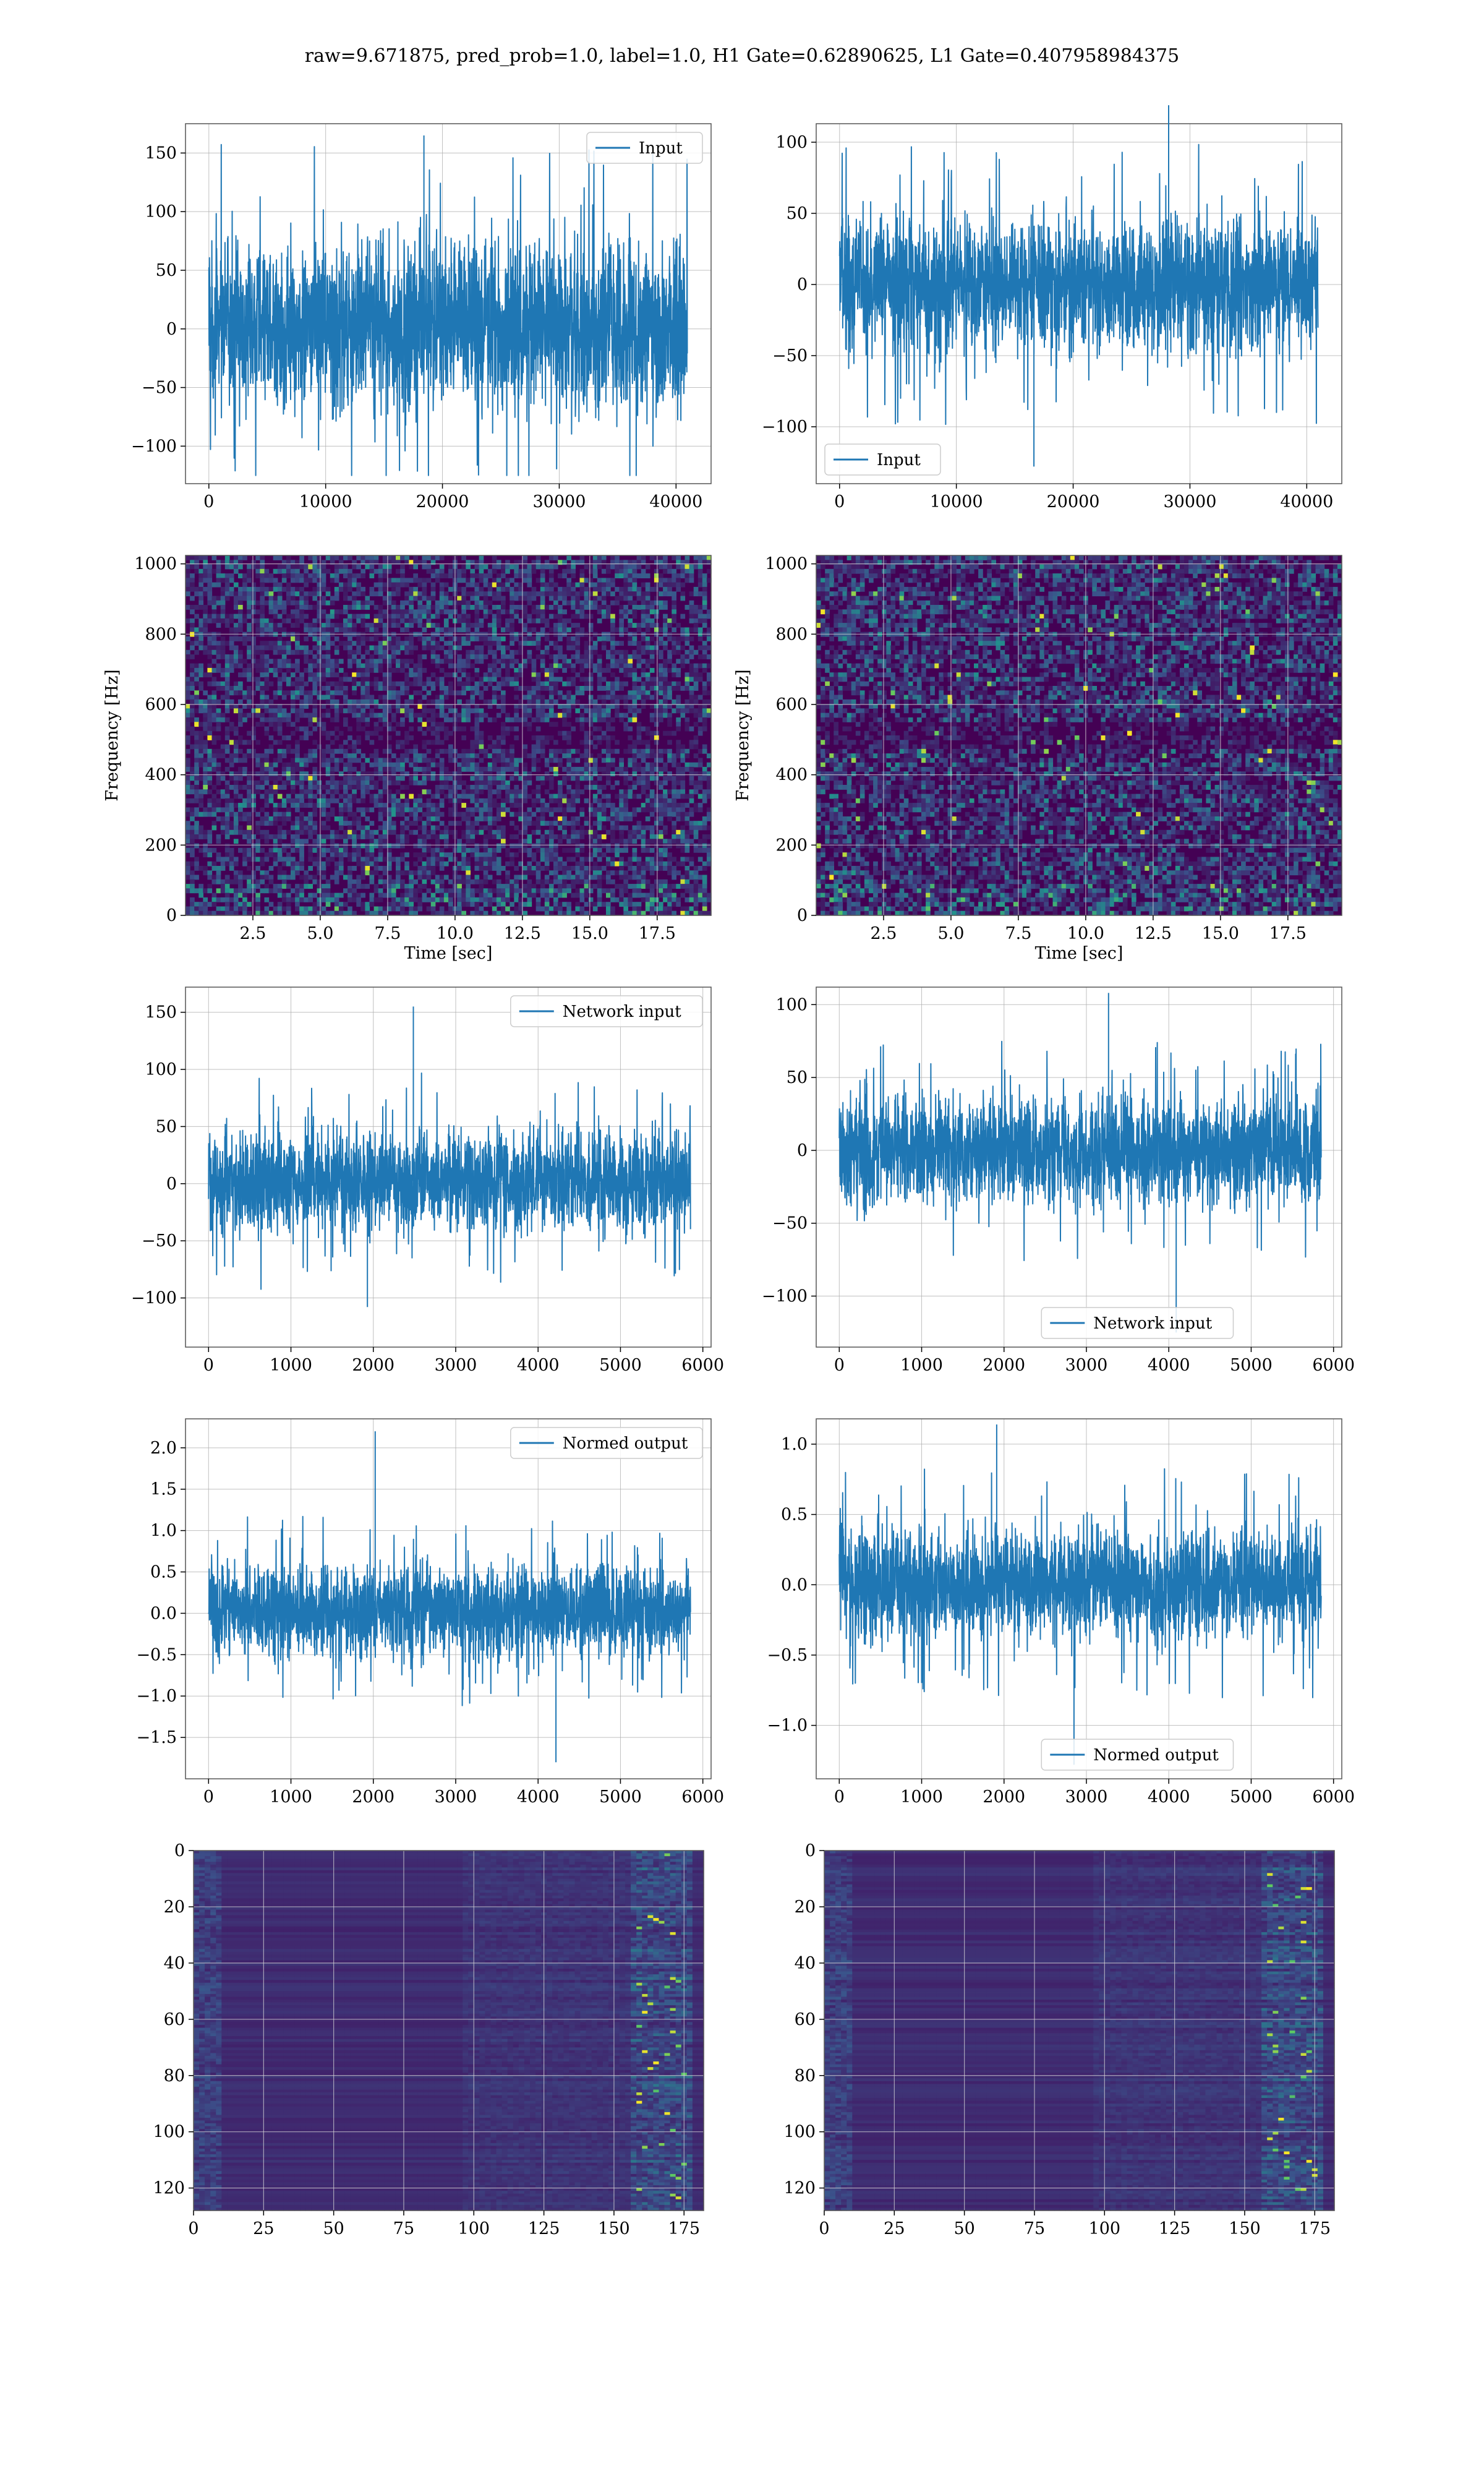 The width and height of the screenshot is (1484, 2474). I want to click on y-tick-label: −1.0, so click(156, 1696).